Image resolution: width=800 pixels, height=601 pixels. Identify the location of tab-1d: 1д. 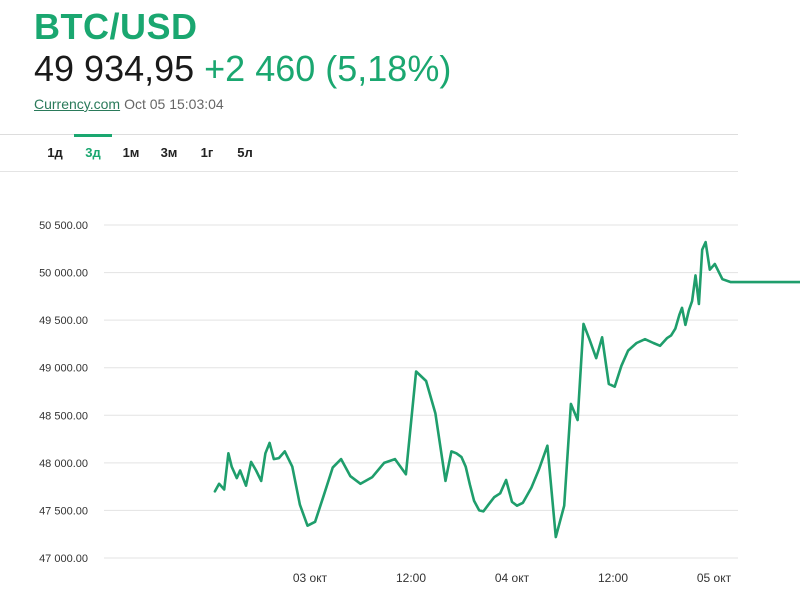
(55, 152).